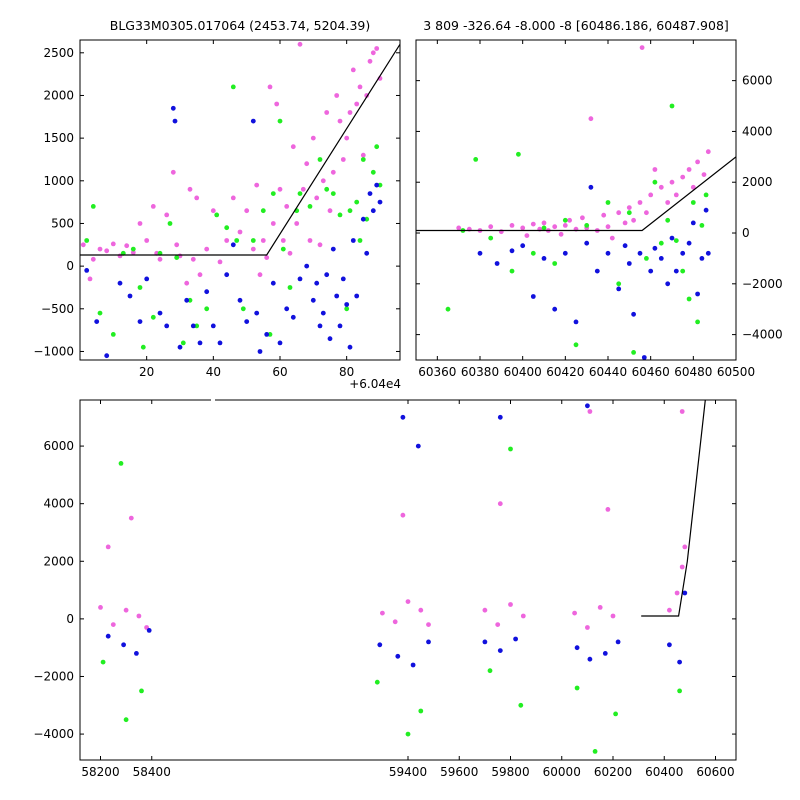 The height and width of the screenshot is (800, 800). I want to click on axis-break, so click(213, 400).